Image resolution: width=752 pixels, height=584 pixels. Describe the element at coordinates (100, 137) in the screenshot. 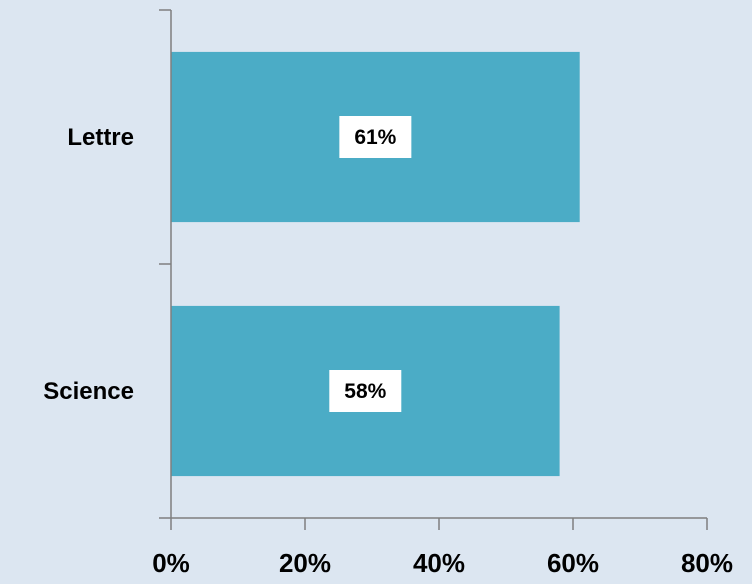

I see `category-label: Lettre` at that location.